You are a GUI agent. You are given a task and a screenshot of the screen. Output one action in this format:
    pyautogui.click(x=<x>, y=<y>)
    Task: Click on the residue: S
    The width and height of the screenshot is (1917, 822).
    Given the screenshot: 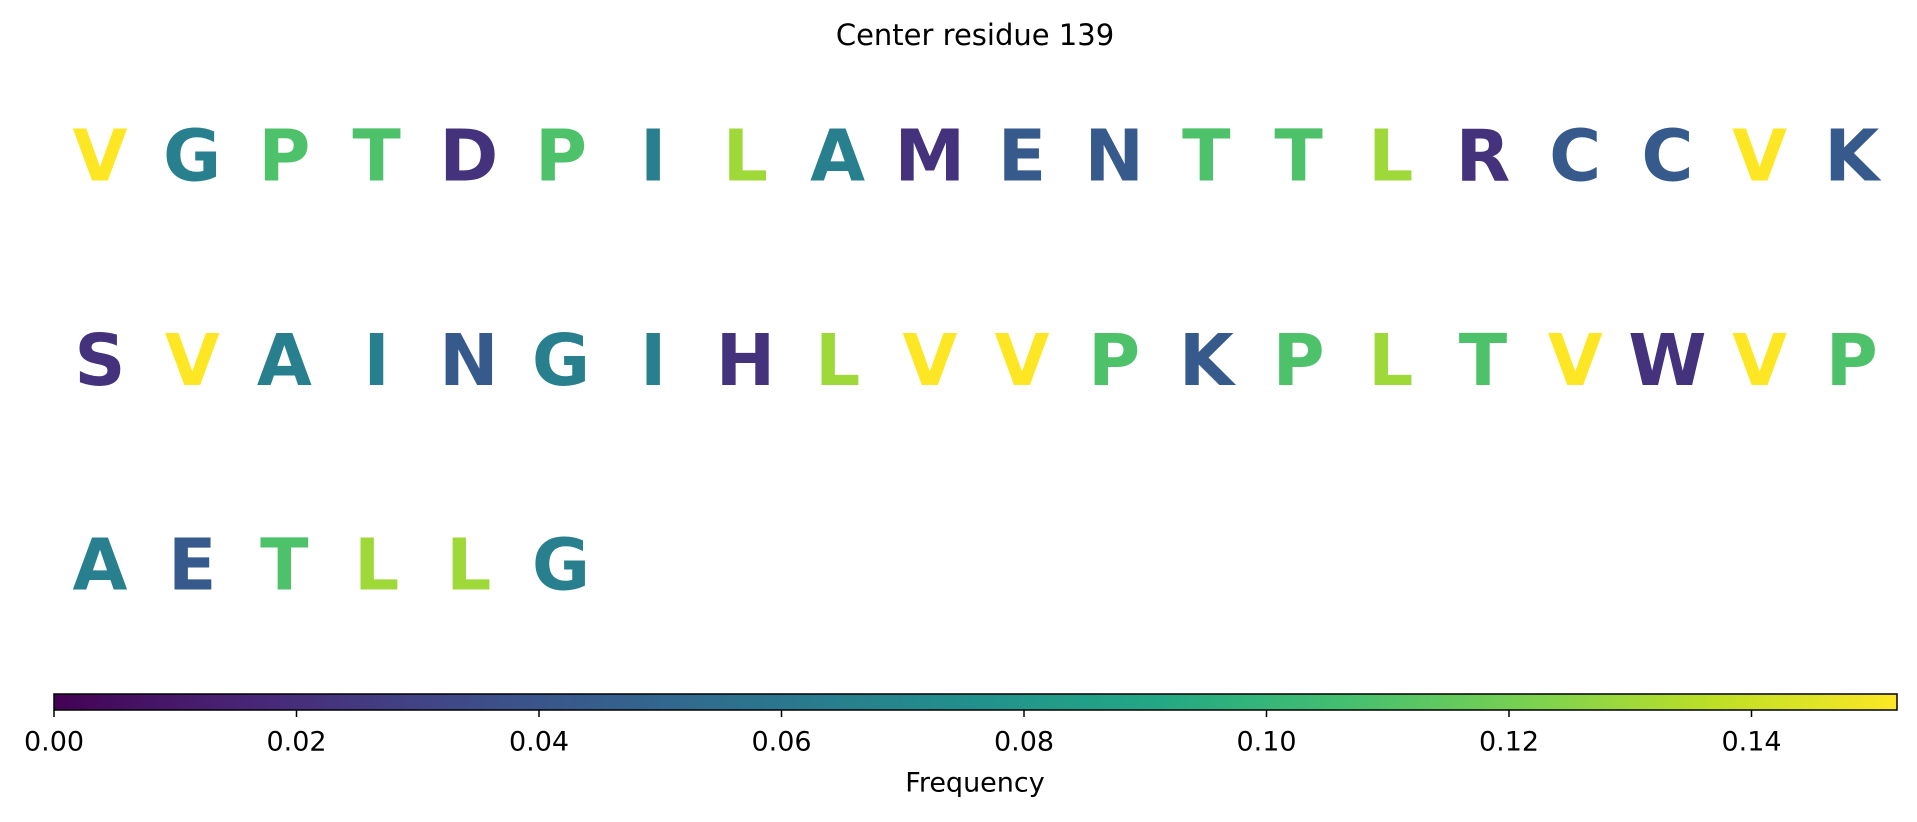 What is the action you would take?
    pyautogui.click(x=99, y=360)
    